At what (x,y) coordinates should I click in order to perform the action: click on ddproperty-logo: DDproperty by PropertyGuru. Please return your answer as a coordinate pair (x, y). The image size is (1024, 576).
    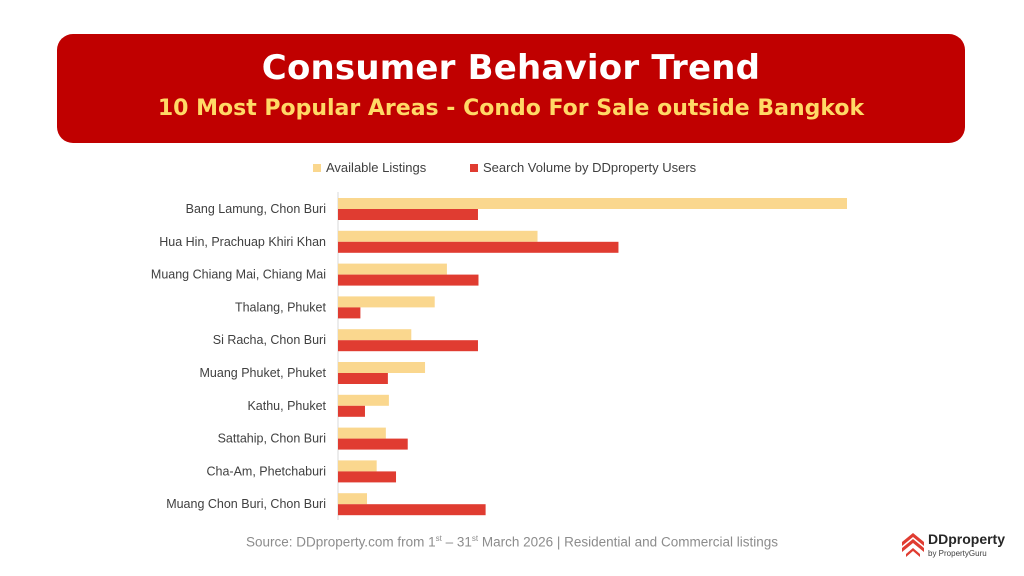
    Looking at the image, I should click on (955, 546).